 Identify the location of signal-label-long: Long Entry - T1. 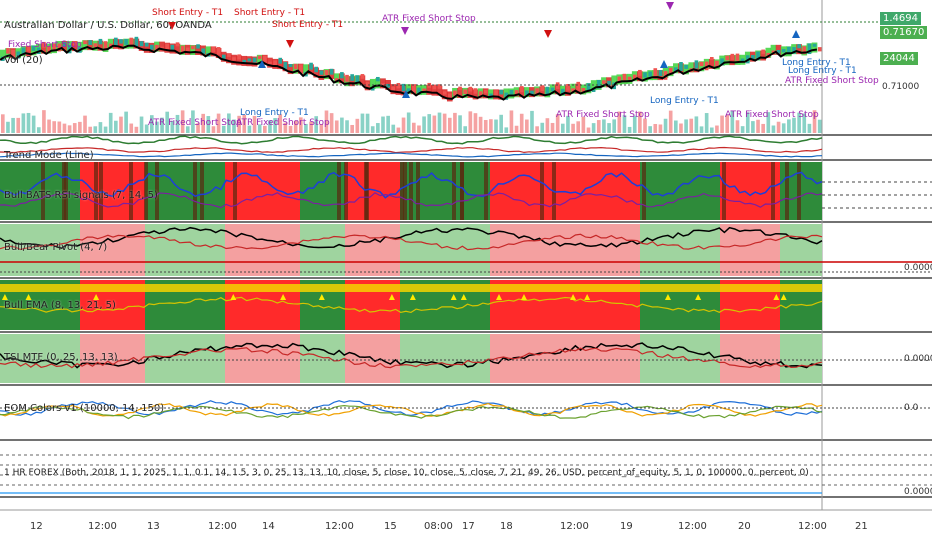
(684, 101).